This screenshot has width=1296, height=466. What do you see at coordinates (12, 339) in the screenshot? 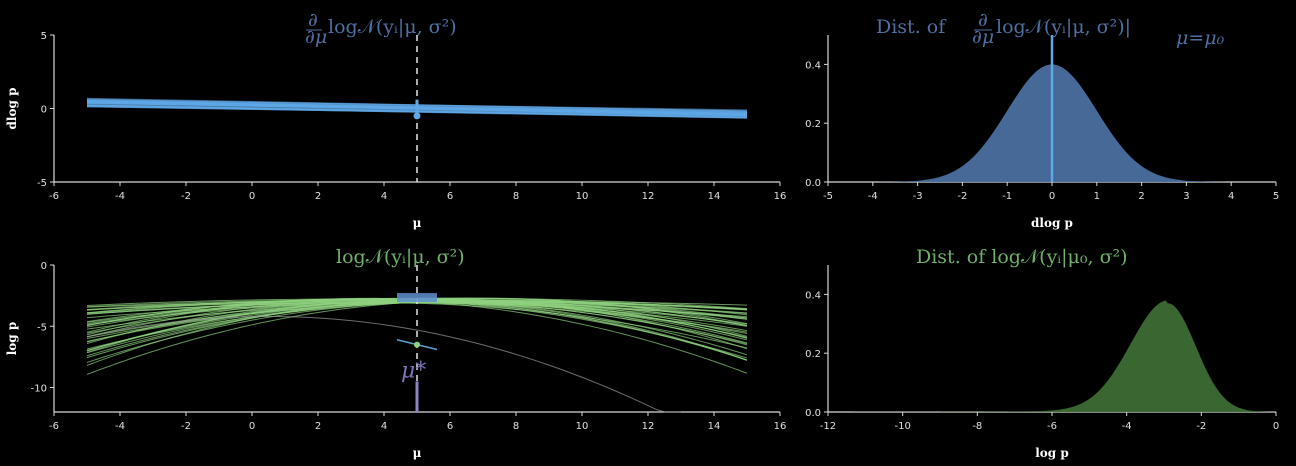
I see `y-axis-label: log p` at bounding box center [12, 339].